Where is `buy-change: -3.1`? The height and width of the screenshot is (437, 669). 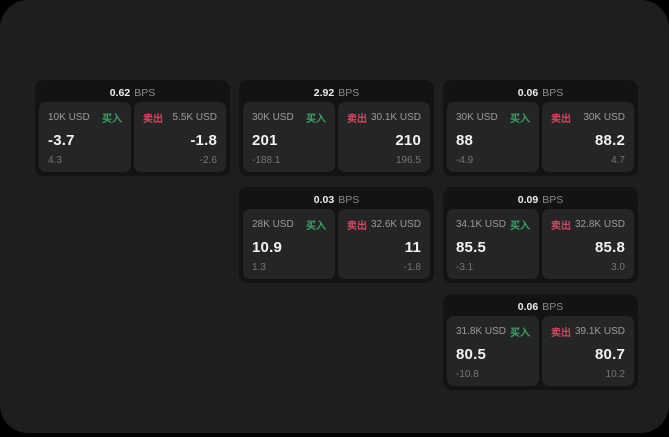 buy-change: -3.1 is located at coordinates (465, 267).